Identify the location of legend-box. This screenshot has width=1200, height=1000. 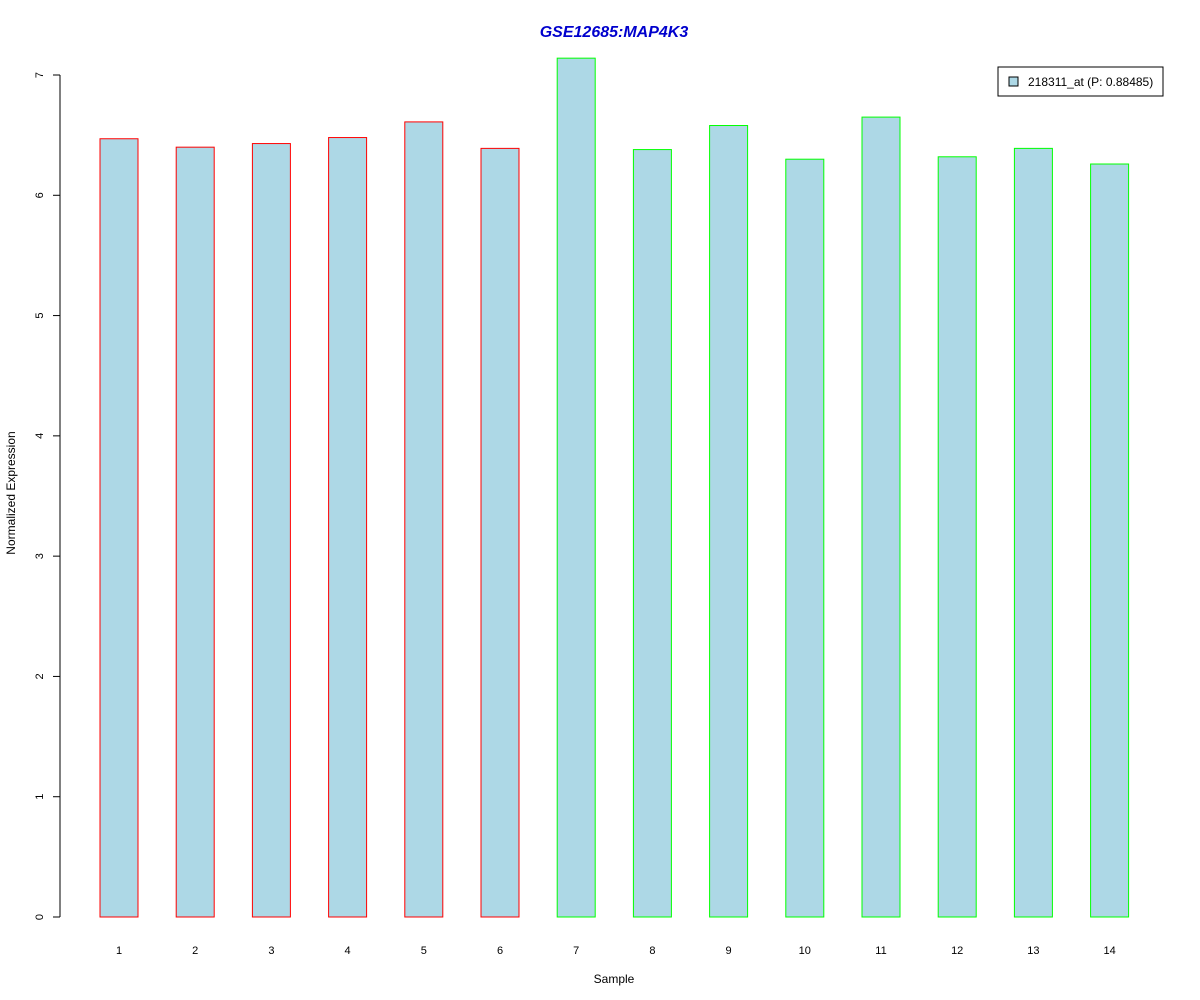
(1080, 81).